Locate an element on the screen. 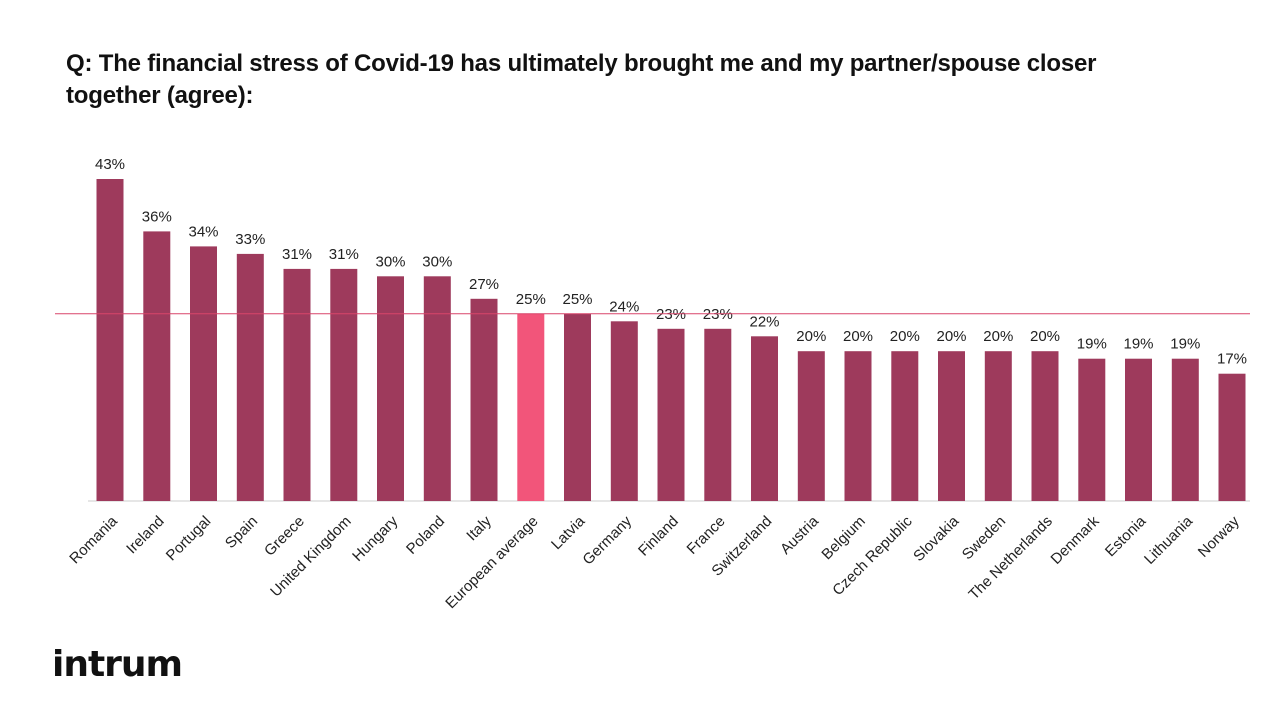 The image size is (1280, 720). tick-label: The Netherlands is located at coordinates (1010, 558).